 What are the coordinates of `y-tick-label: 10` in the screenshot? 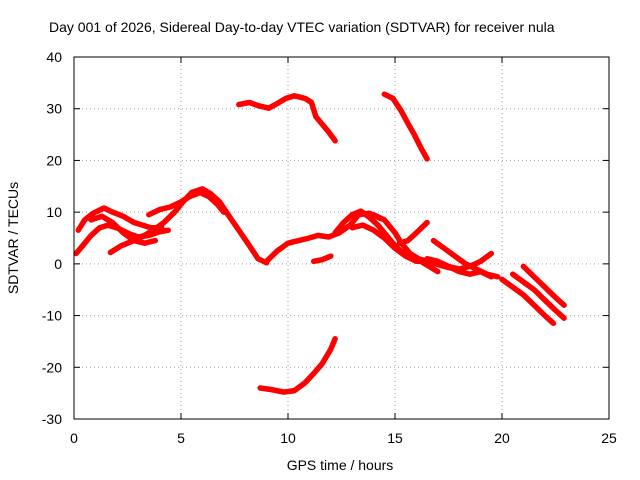 It's located at (54, 212).